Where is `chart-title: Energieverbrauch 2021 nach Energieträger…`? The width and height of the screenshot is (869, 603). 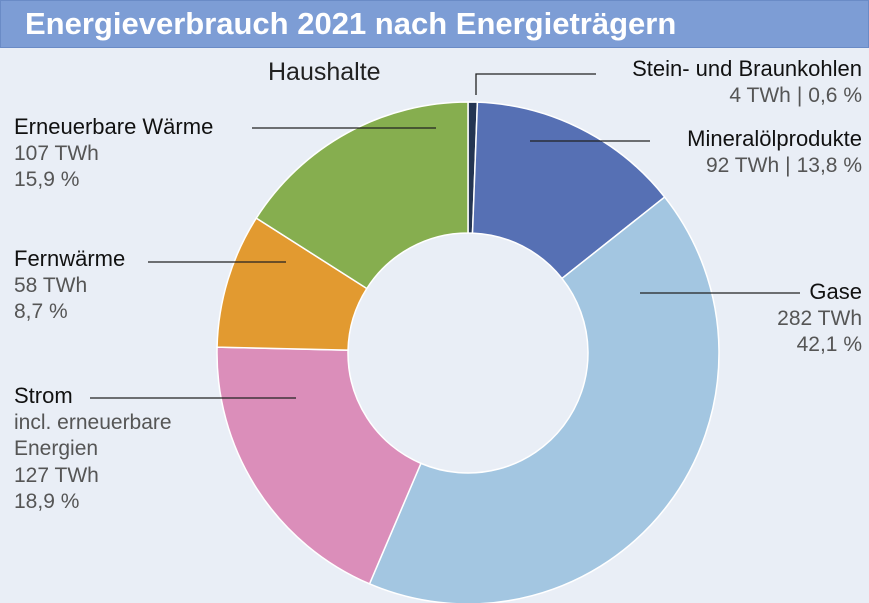
chart-title: Energieverbrauch 2021 nach Energieträger… is located at coordinates (351, 23).